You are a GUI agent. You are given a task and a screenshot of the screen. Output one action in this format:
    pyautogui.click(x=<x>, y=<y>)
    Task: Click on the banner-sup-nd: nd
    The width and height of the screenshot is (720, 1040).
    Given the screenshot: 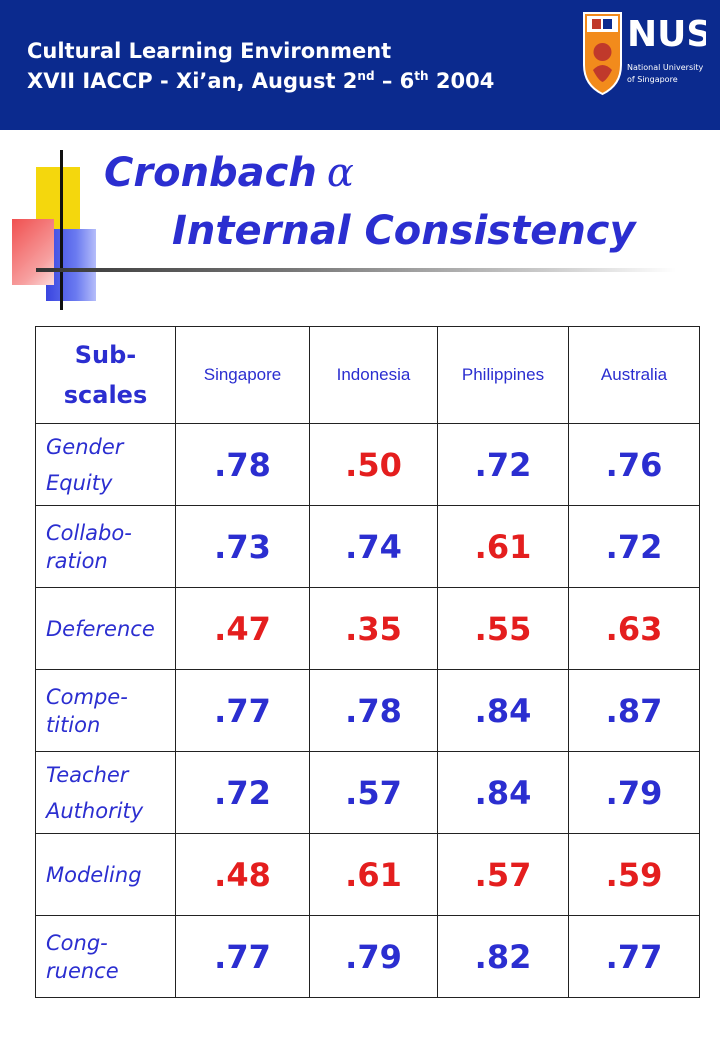 What is the action you would take?
    pyautogui.click(x=366, y=76)
    